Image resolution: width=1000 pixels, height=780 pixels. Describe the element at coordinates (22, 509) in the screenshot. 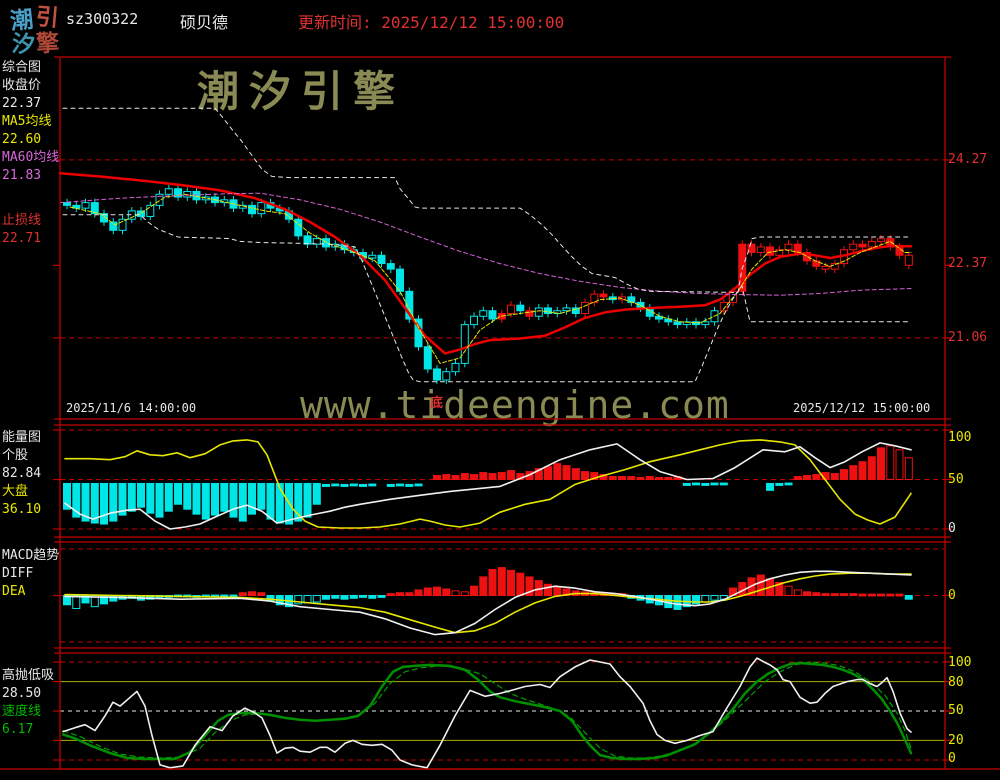

I see `market-energy-value: 36.10` at that location.